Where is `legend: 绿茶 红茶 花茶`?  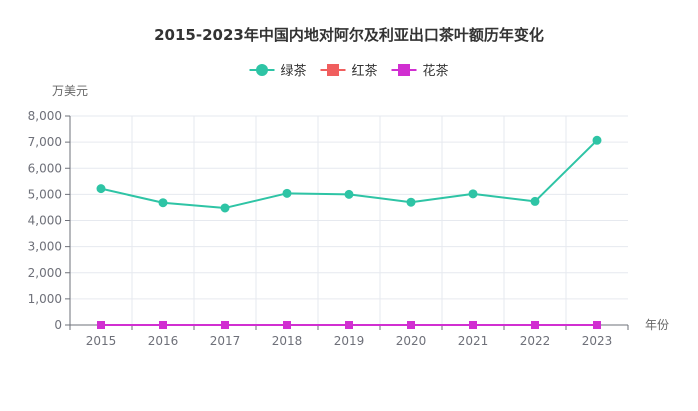
legend: 绿茶 红茶 花茶 is located at coordinates (349, 71).